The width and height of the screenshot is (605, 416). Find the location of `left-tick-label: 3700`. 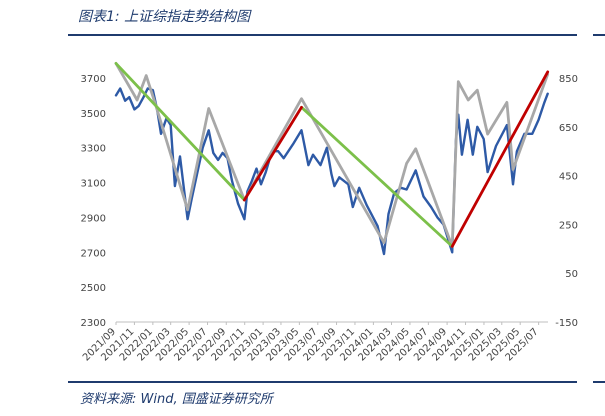

left-tick-label: 3700 is located at coordinates (93, 79).